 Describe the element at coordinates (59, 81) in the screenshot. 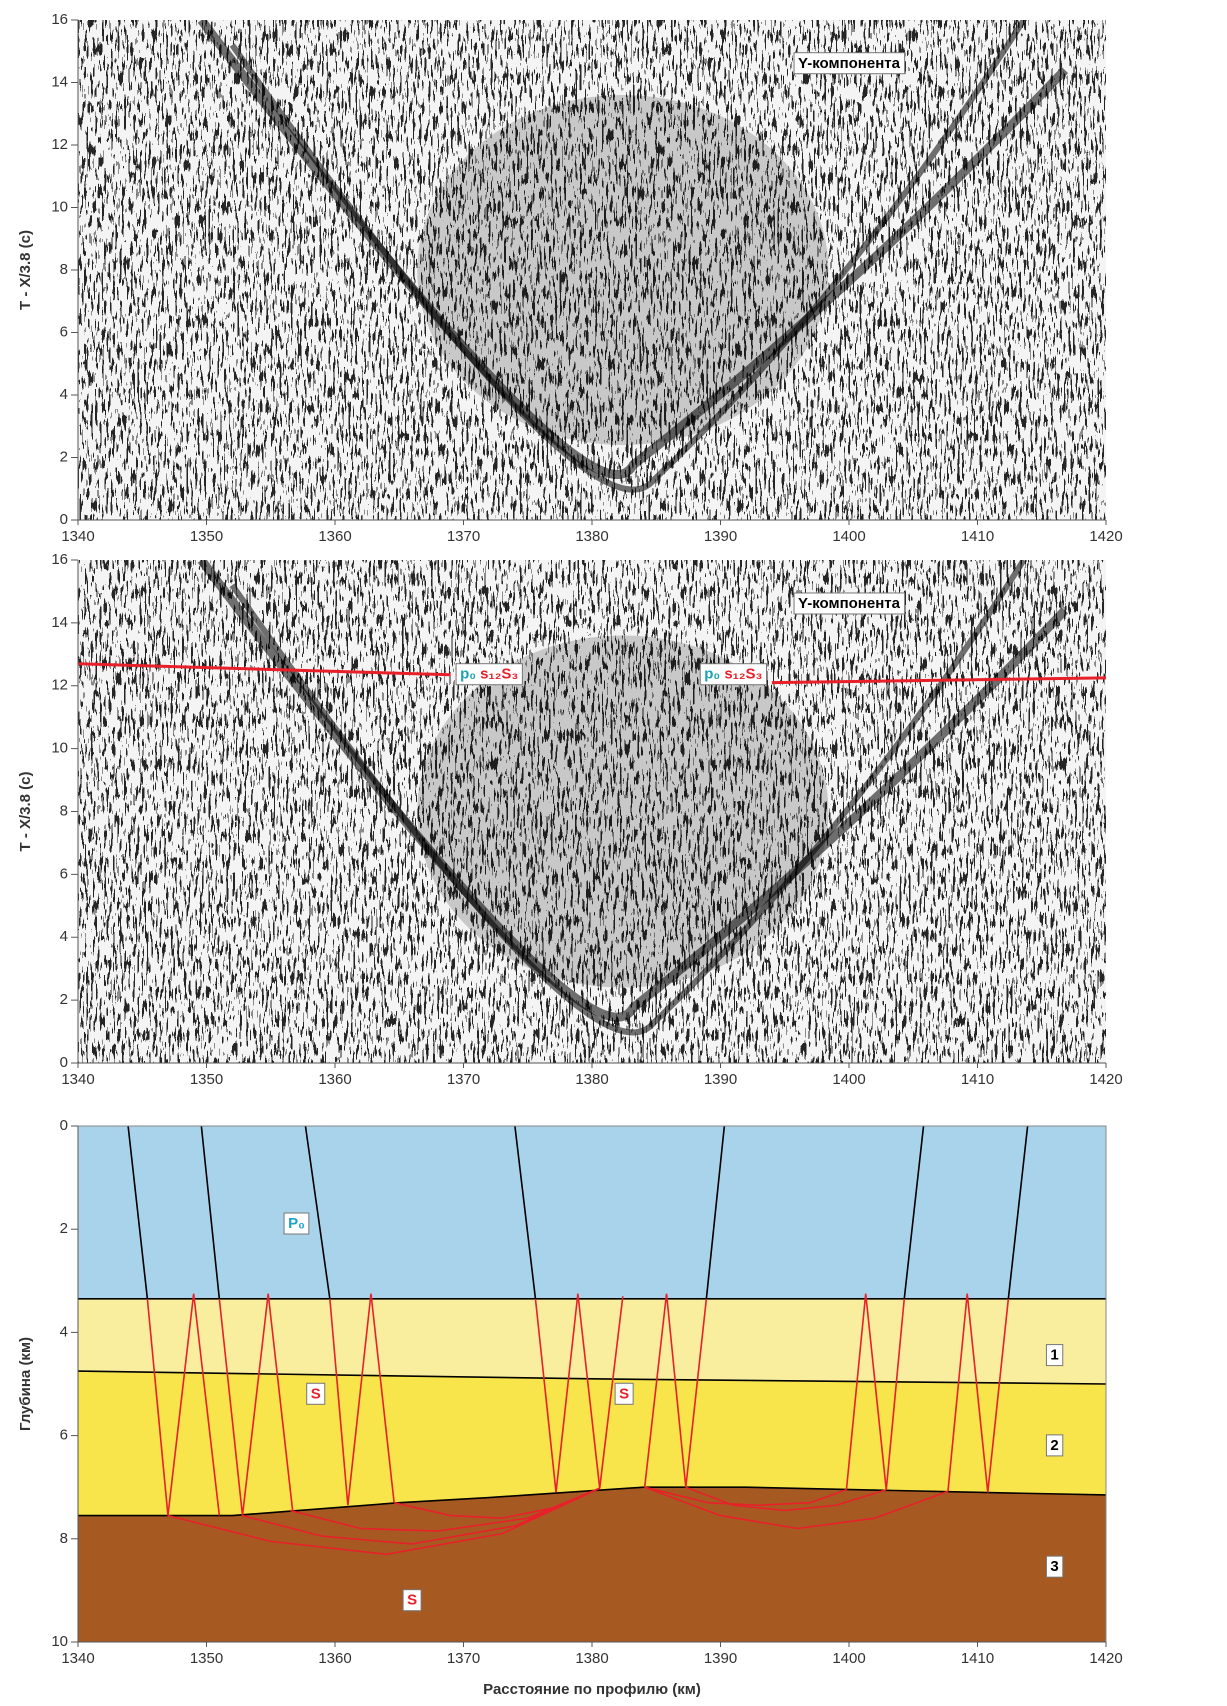

I see `y-tick-label: 14` at that location.